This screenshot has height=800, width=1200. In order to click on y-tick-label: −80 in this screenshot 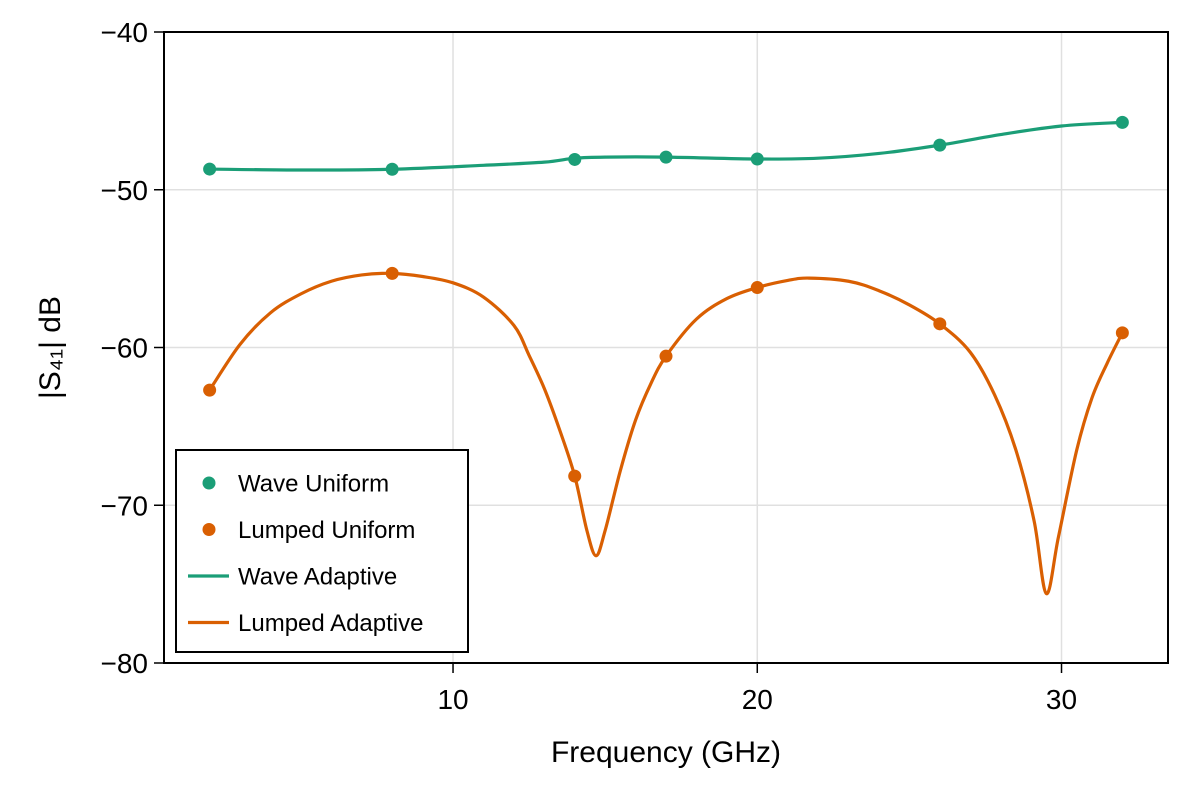, I will do `click(125, 663)`.